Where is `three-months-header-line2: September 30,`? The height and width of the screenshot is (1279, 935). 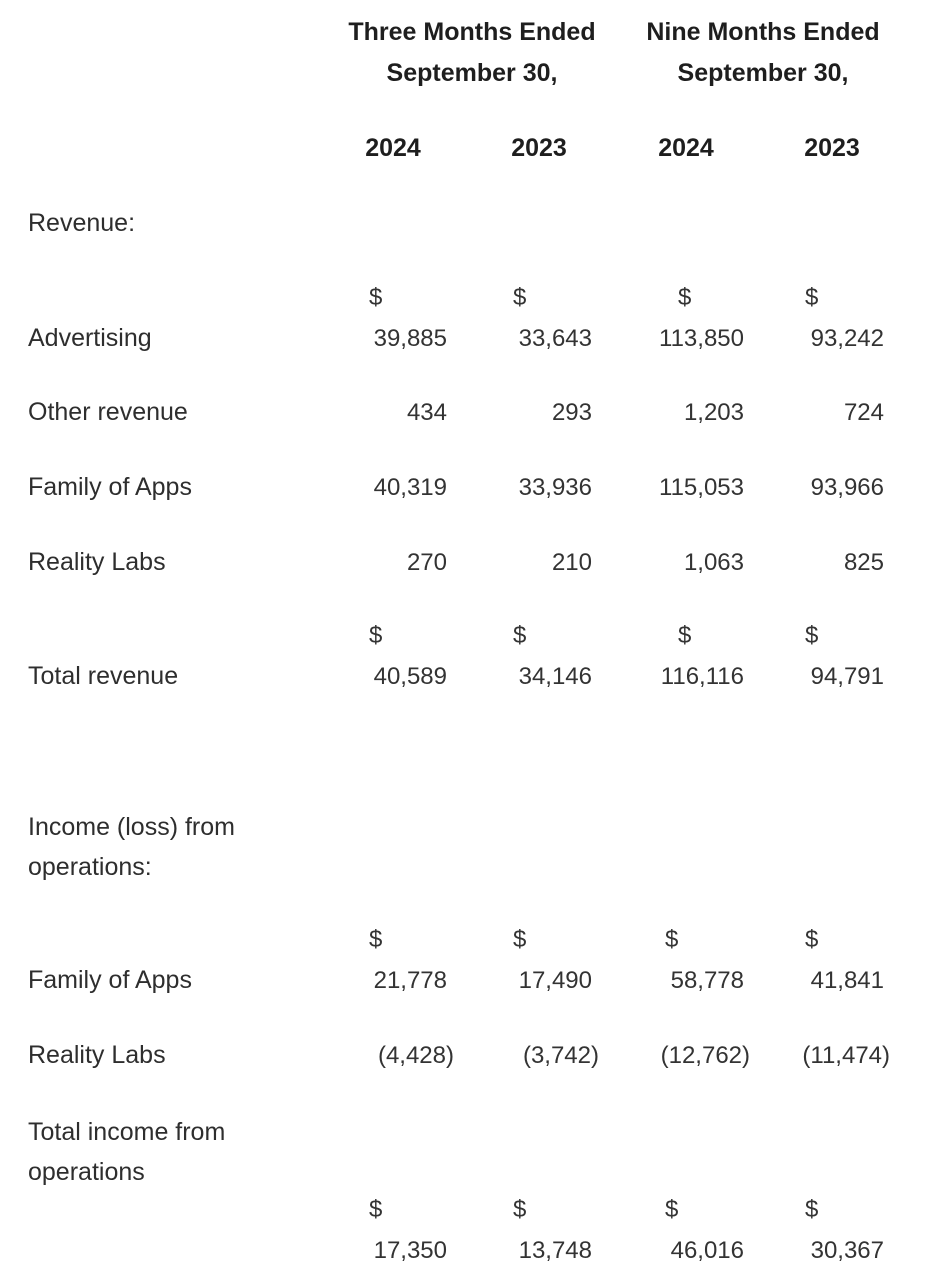 three-months-header-line2: September 30, is located at coordinates (472, 73).